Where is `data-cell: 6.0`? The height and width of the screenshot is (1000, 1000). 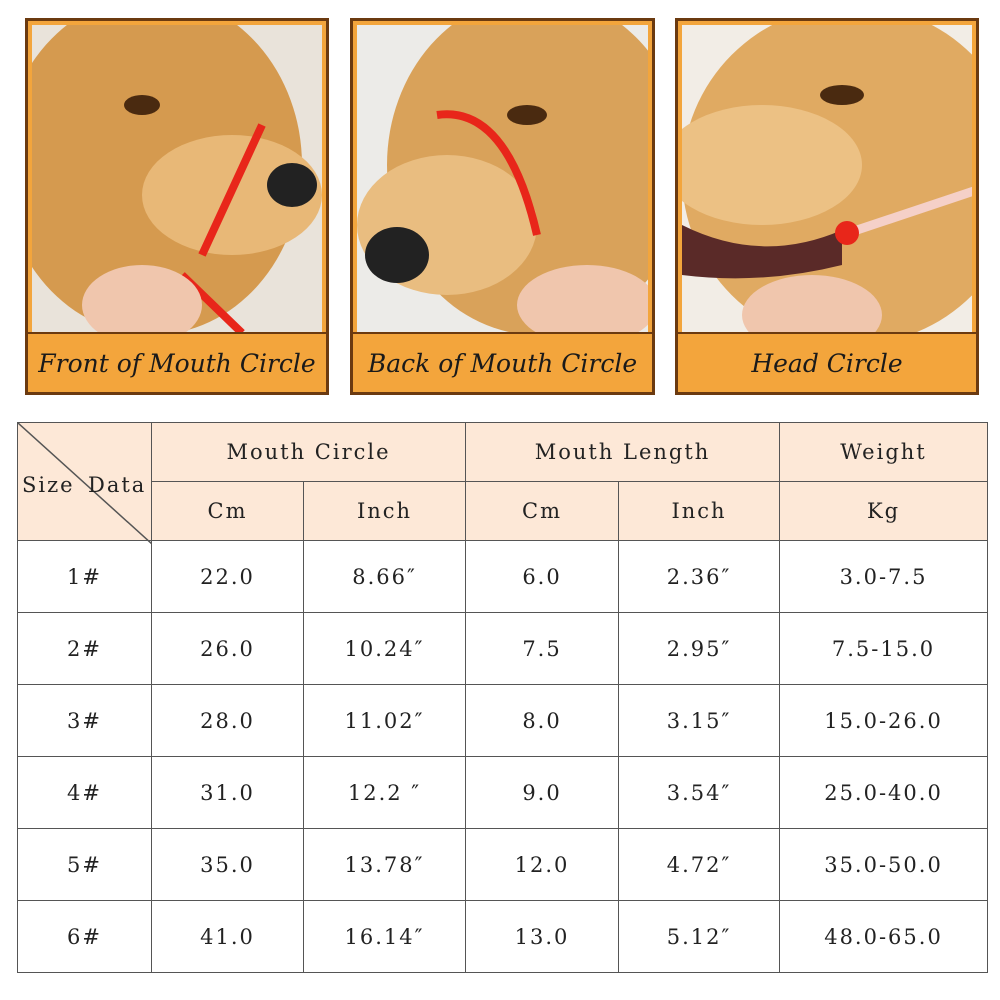
data-cell: 6.0 is located at coordinates (542, 576).